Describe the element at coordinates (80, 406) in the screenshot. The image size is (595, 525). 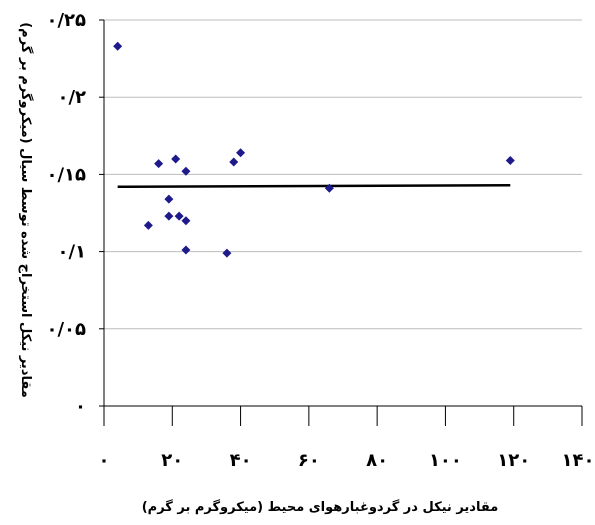
I see `y-tick-label-0: ۰` at that location.